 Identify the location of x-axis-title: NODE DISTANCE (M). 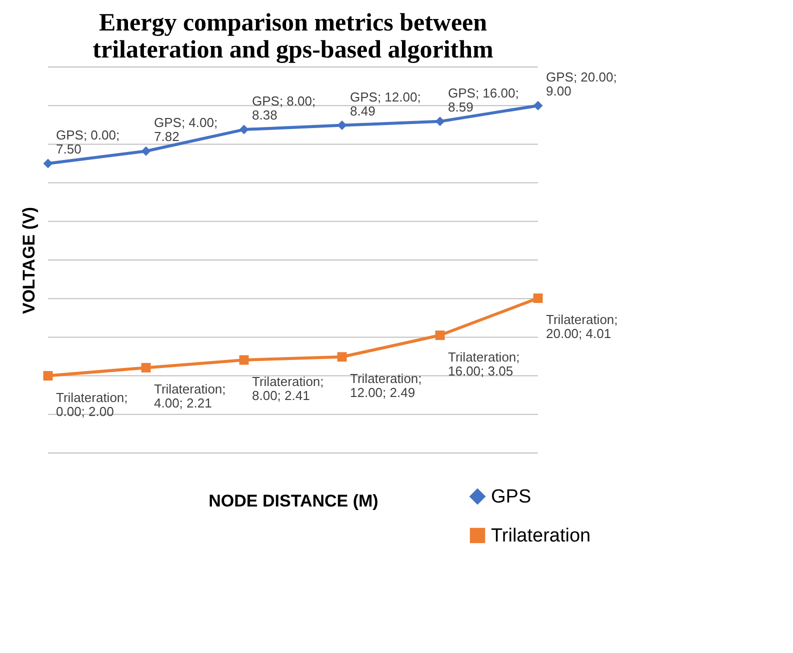
(293, 501).